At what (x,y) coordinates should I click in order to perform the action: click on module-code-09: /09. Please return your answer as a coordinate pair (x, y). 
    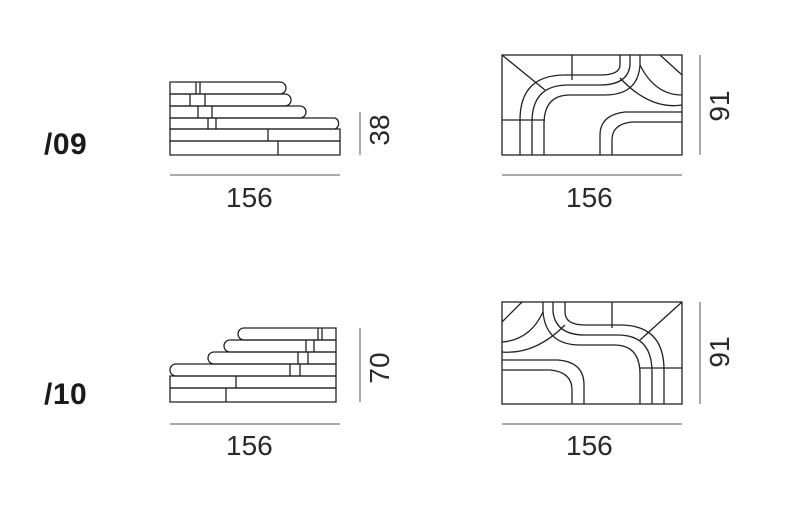
    Looking at the image, I should click on (66, 144).